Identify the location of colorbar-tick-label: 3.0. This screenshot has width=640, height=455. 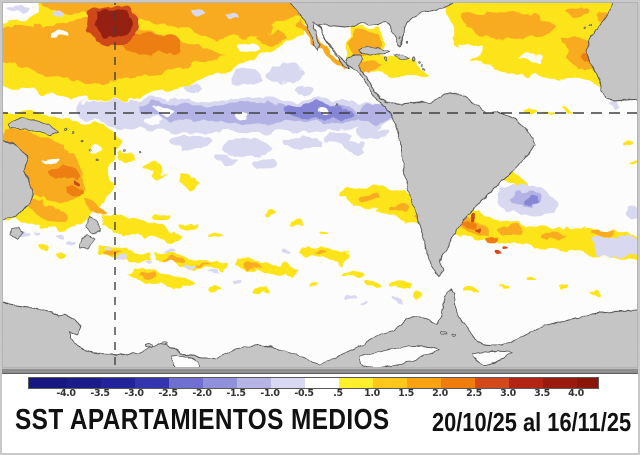
(508, 393).